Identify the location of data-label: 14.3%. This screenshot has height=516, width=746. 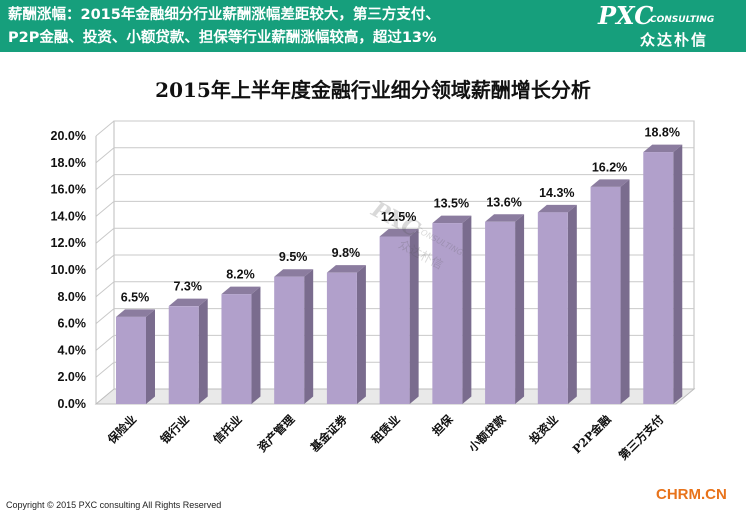
(556, 193).